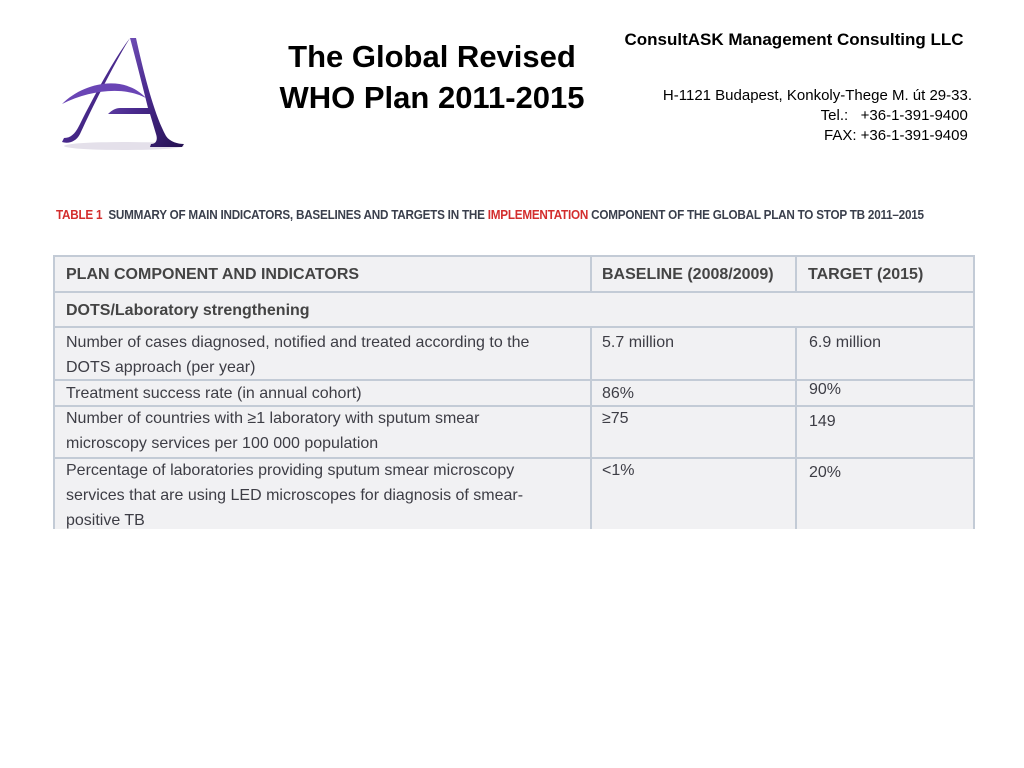 The width and height of the screenshot is (1024, 768). Describe the element at coordinates (825, 389) in the screenshot. I see `table-cell-target: 90%` at that location.